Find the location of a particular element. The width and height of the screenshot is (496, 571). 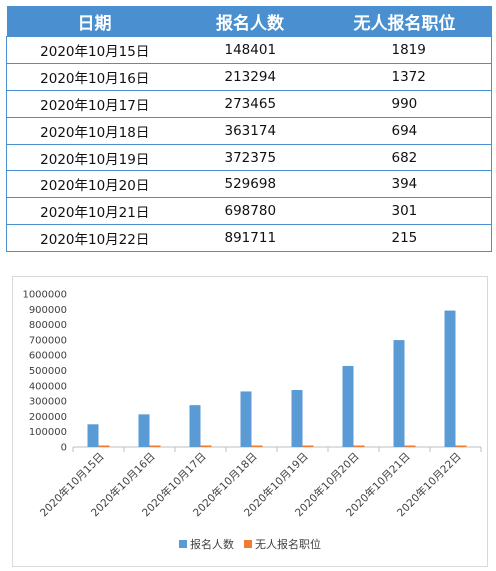

applicants-cell: 372375 is located at coordinates (250, 157).